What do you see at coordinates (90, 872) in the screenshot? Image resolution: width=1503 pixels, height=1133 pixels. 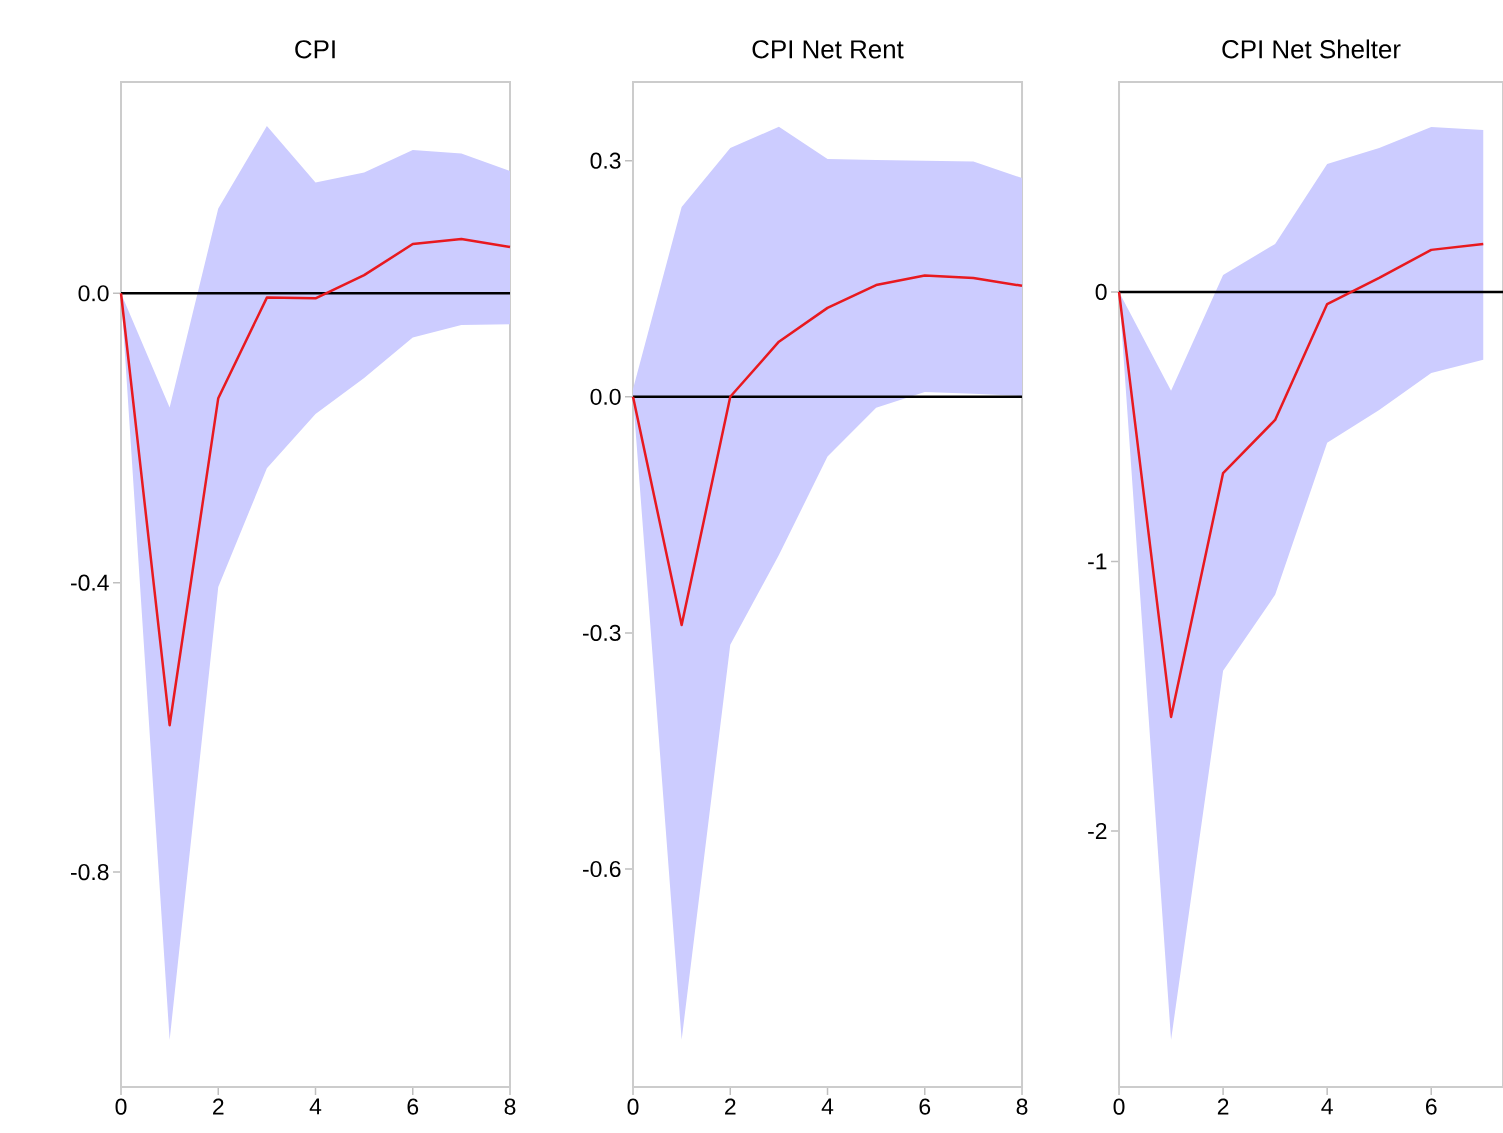 I see `y-tick-label: -0.8` at bounding box center [90, 872].